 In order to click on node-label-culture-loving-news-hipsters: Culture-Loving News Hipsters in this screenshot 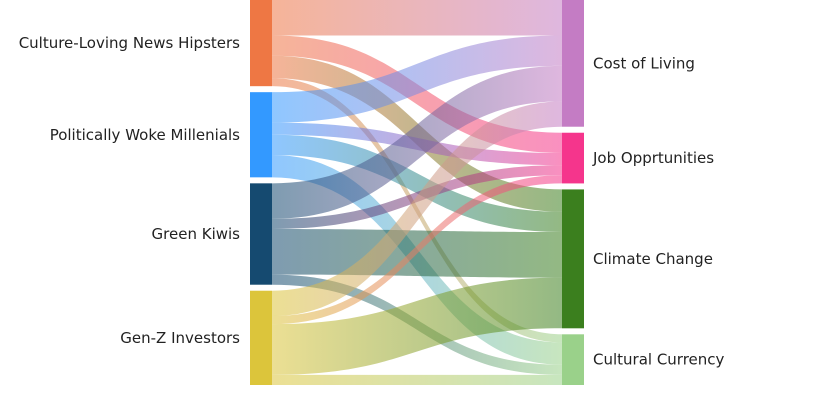, I will do `click(129, 43)`.